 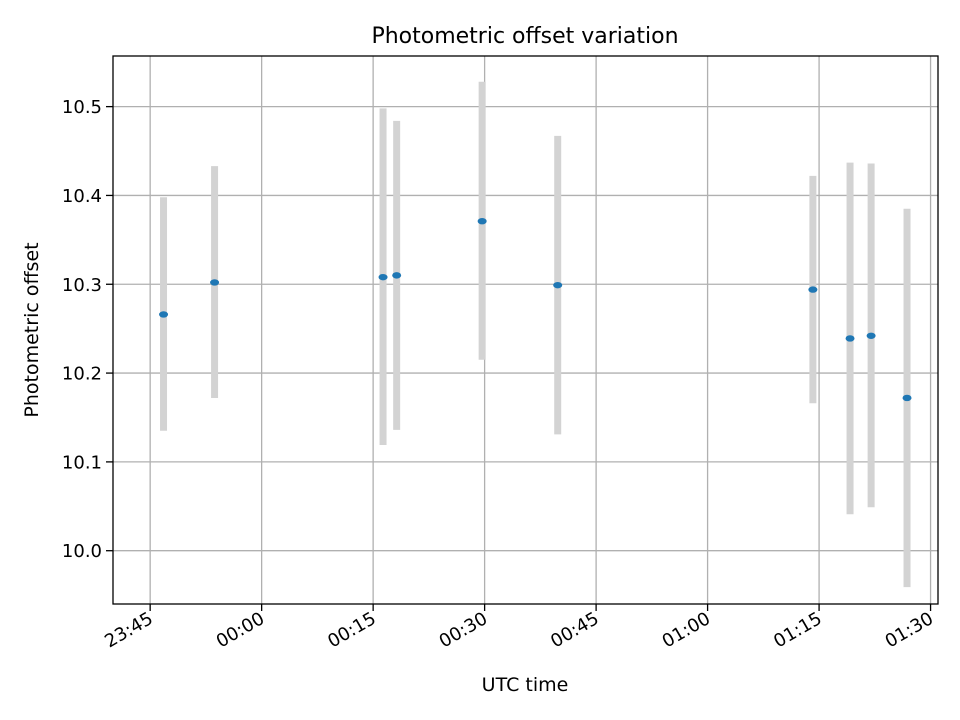 I want to click on y-tick-label: 10.3, so click(x=82, y=285).